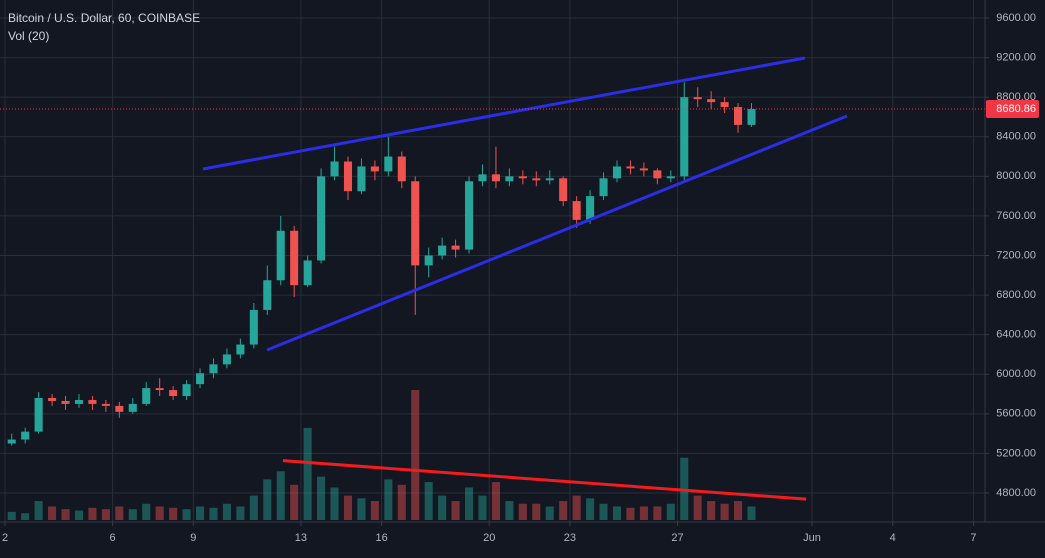  Describe the element at coordinates (1016, 493) in the screenshot. I see `y-tick-label: 4800.00` at that location.